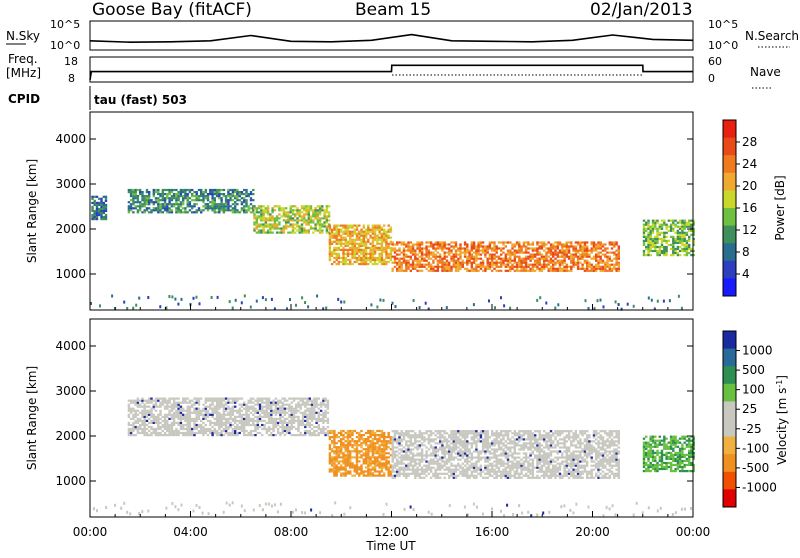  Describe the element at coordinates (393, 10) in the screenshot. I see `beam-title: Beam 15` at that location.